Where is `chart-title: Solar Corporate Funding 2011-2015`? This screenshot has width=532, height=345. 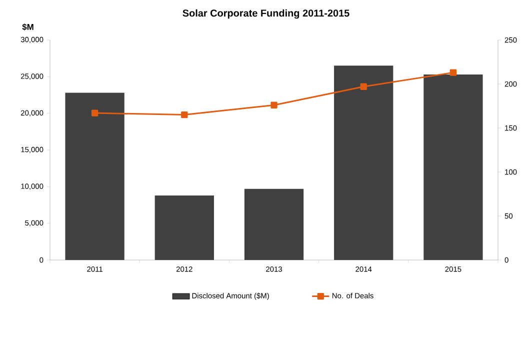
chart-title: Solar Corporate Funding 2011-2015 is located at coordinates (266, 14).